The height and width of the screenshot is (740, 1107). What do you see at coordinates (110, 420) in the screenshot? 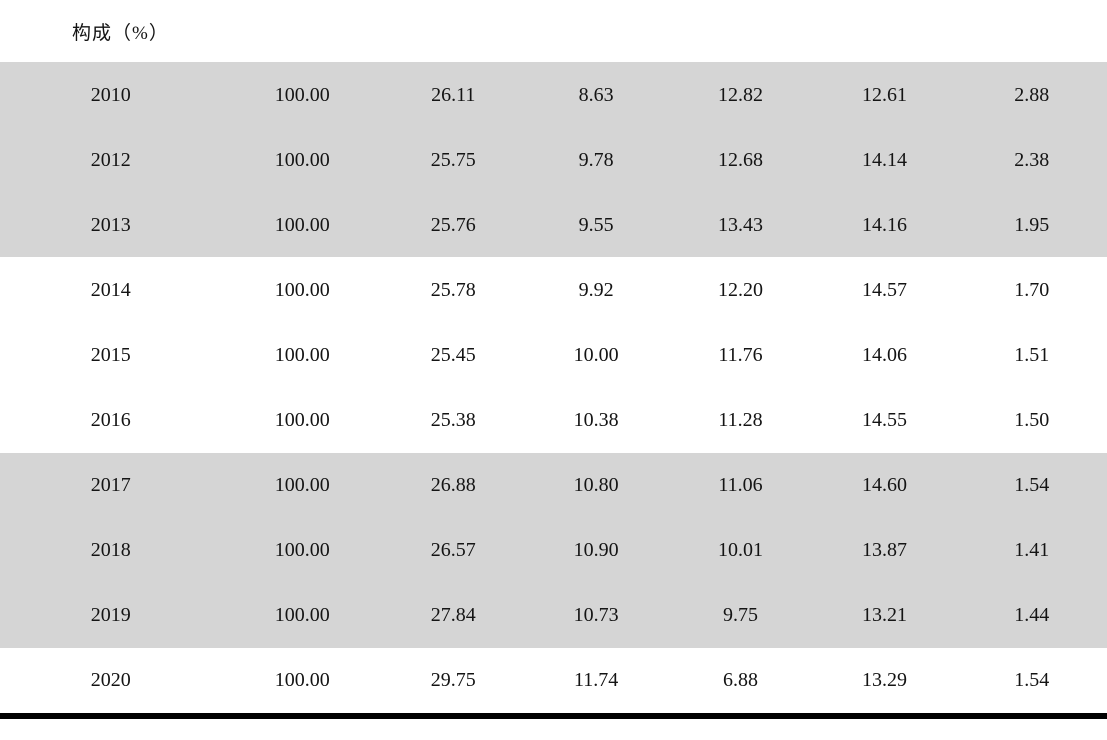
I see `year-cell: 2016` at bounding box center [110, 420].